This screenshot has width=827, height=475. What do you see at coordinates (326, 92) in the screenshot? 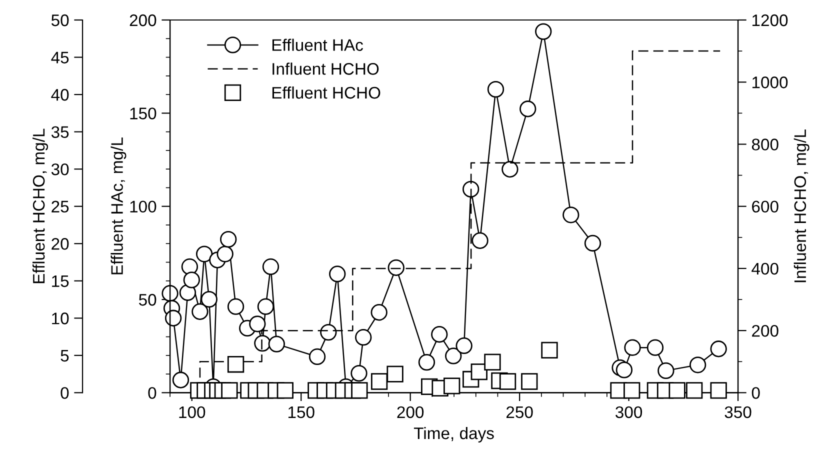
I see `legend-label: Effluent HCHO` at bounding box center [326, 92].